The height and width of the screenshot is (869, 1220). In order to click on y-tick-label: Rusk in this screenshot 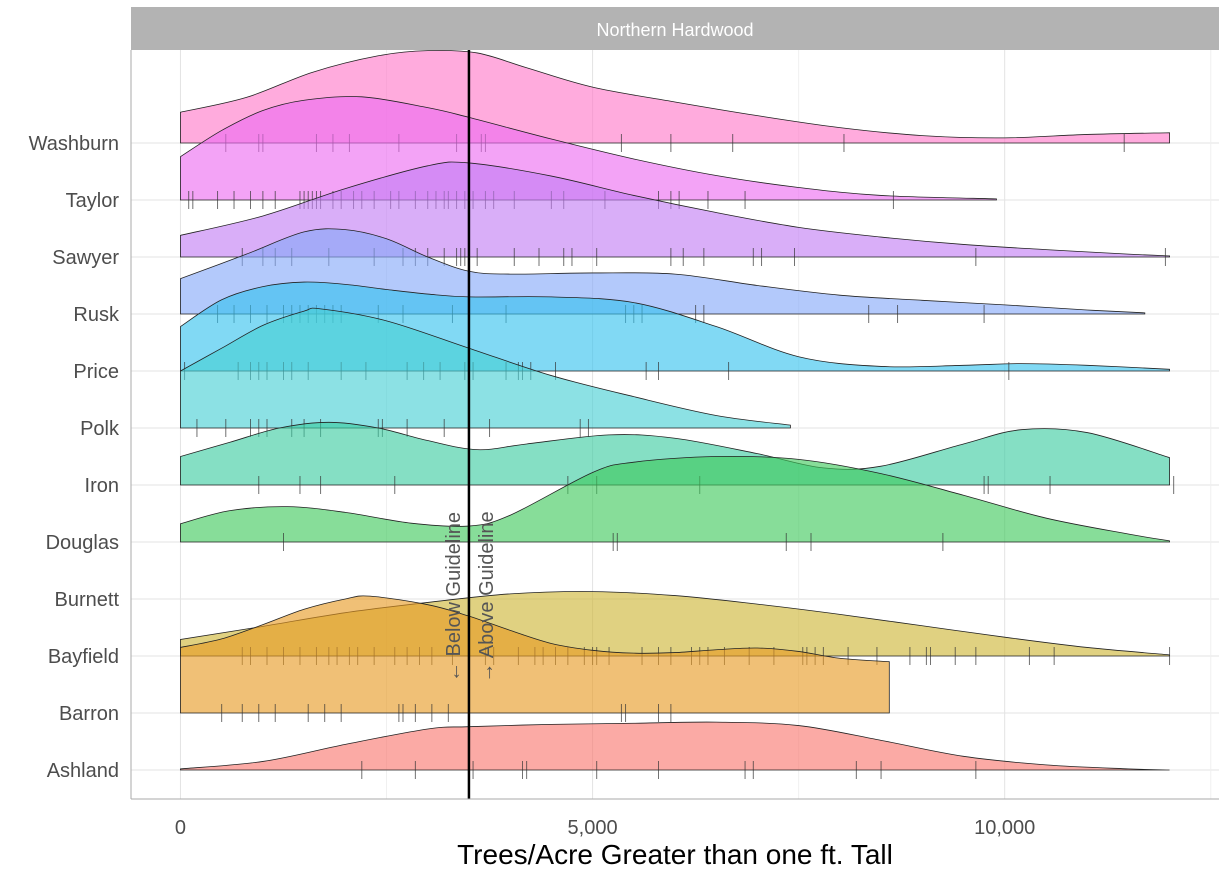, I will do `click(96, 315)`.